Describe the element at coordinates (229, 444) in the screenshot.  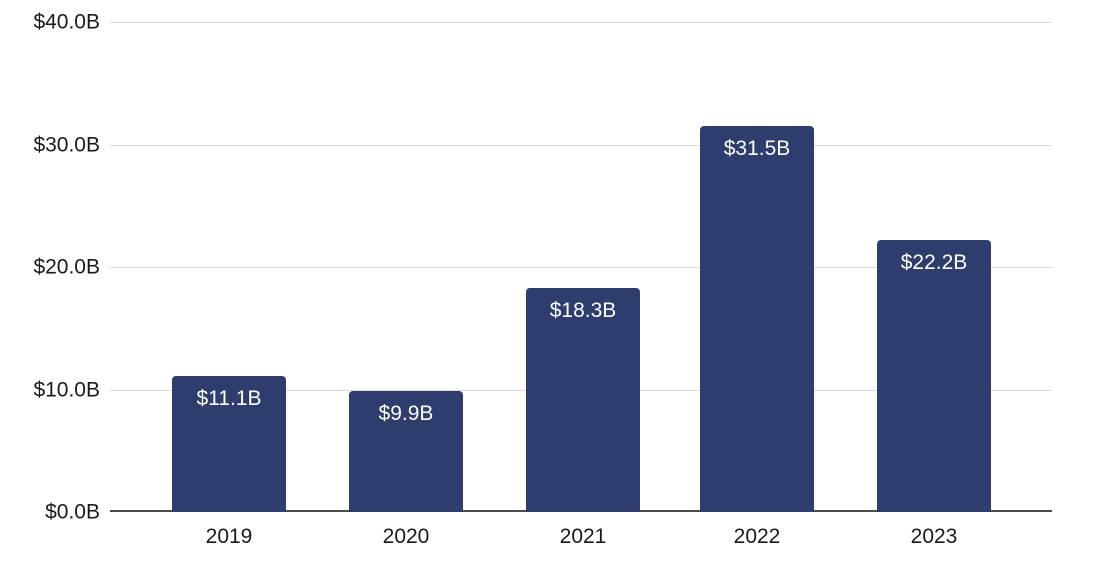
I see `bar-2019: $11.1B` at that location.